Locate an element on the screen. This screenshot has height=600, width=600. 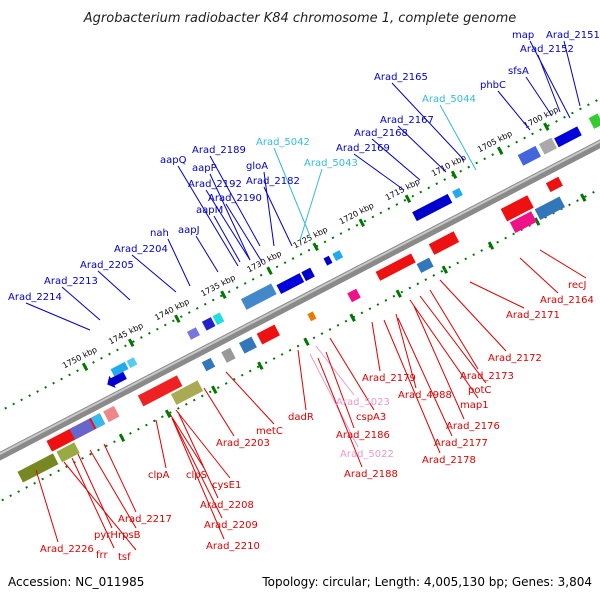
gene-label: Arad_2210 is located at coordinates (233, 546).